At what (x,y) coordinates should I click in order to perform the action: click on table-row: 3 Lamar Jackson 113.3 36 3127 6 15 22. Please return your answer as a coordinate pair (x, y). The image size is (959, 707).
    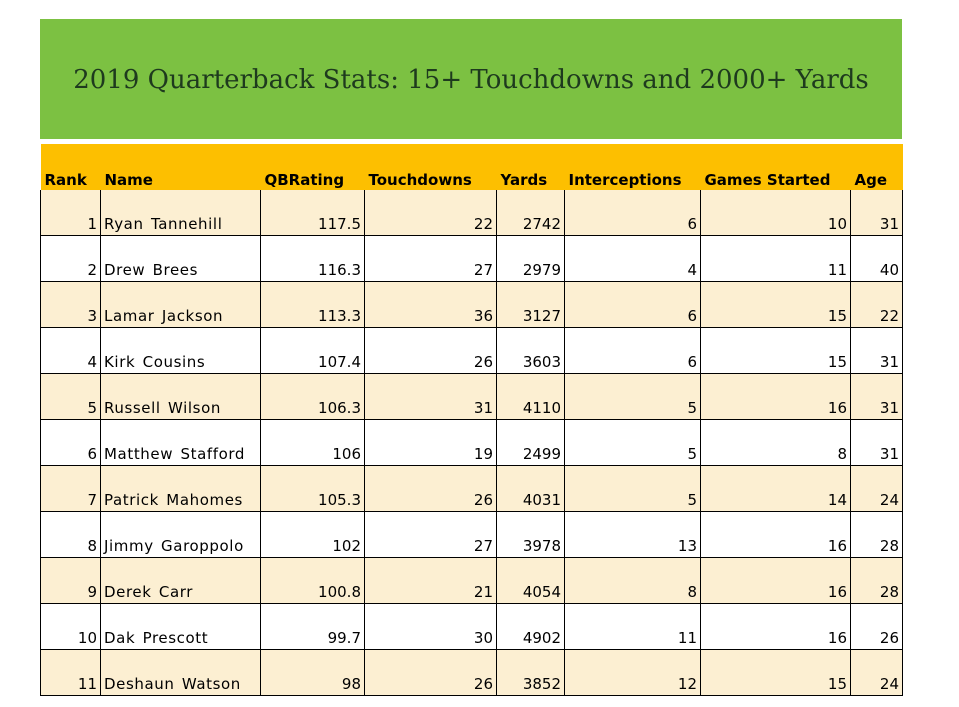
    Looking at the image, I should click on (471, 304).